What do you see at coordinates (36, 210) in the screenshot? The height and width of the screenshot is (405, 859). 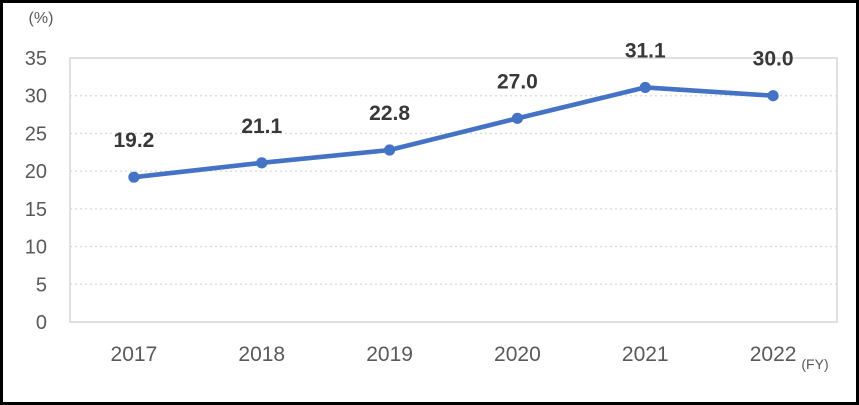 I see `y-tick-label: 15` at bounding box center [36, 210].